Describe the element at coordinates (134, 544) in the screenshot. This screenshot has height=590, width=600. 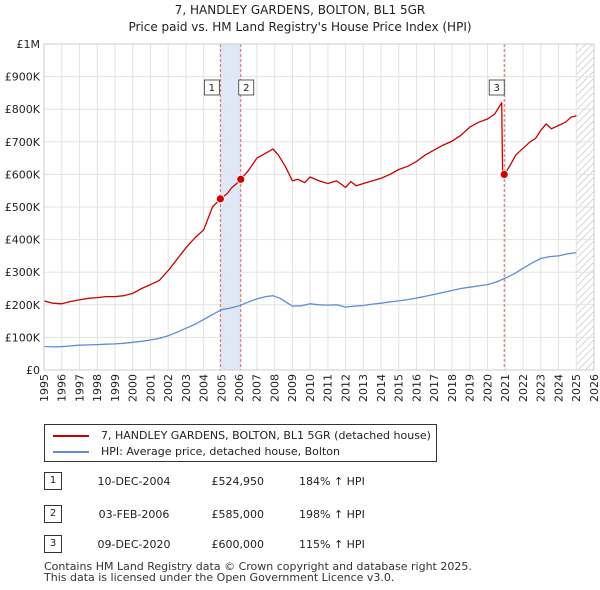
I see `transaction-date: 09-DEC-2020` at that location.